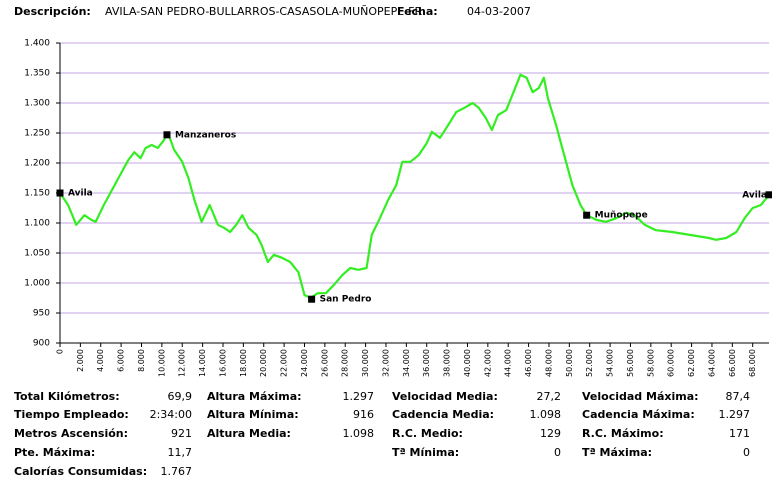 The width and height of the screenshot is (772, 480). I want to click on x-tick-label: 44.000, so click(508, 363).